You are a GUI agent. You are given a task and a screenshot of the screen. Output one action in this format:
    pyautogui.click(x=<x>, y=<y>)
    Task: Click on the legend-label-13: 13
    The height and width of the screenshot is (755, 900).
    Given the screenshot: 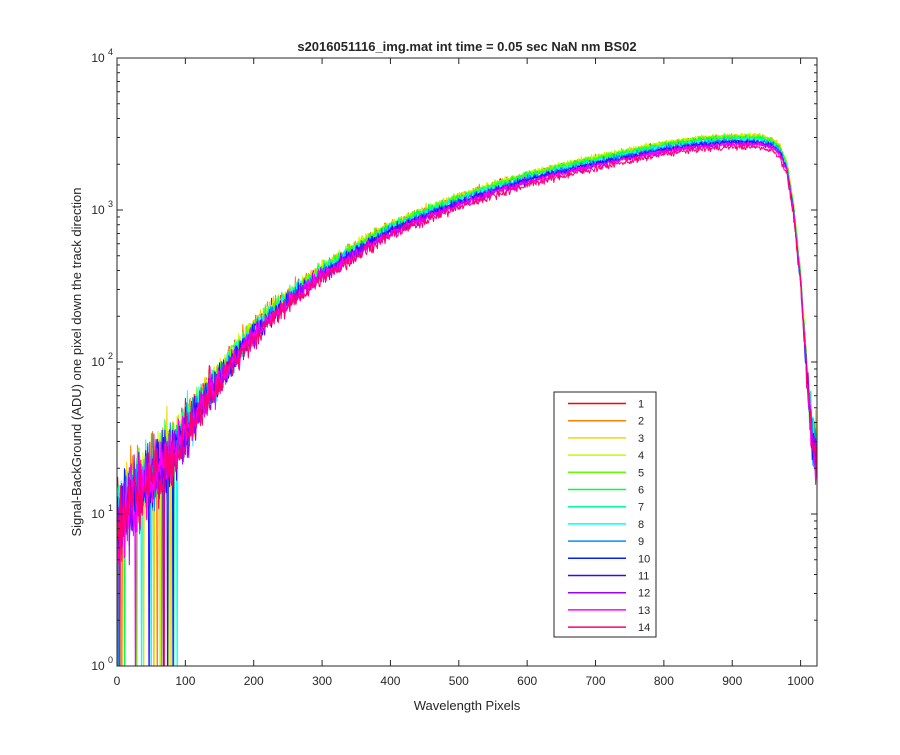 What is the action you would take?
    pyautogui.click(x=644, y=611)
    